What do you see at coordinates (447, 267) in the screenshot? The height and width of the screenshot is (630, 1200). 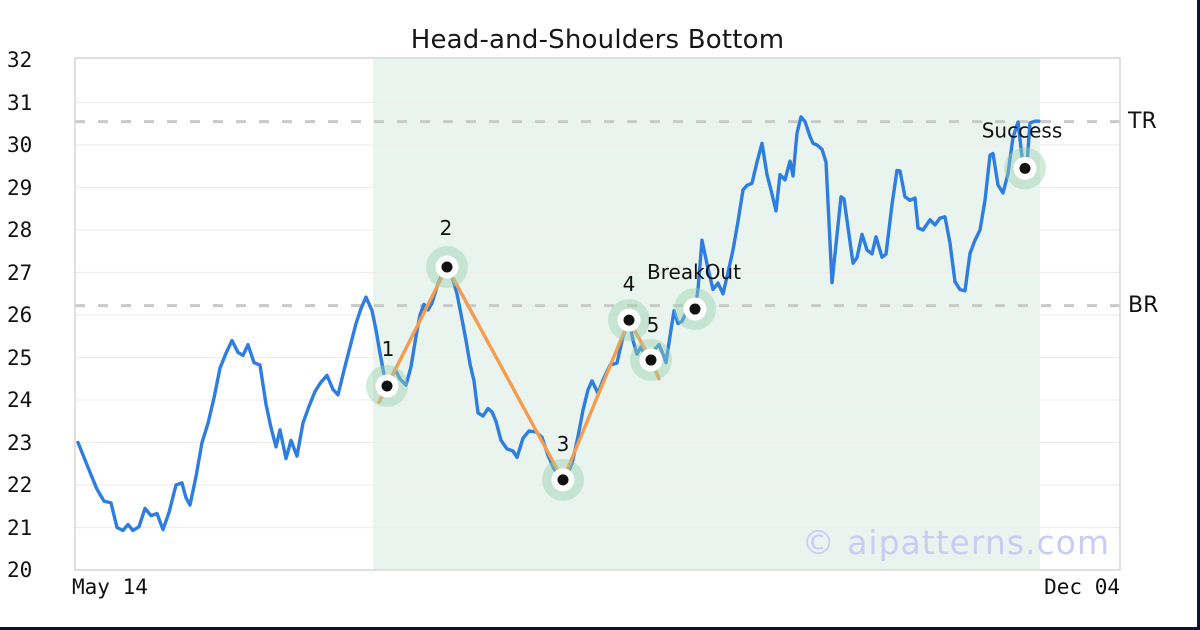 I see `point-2-marker-dot` at bounding box center [447, 267].